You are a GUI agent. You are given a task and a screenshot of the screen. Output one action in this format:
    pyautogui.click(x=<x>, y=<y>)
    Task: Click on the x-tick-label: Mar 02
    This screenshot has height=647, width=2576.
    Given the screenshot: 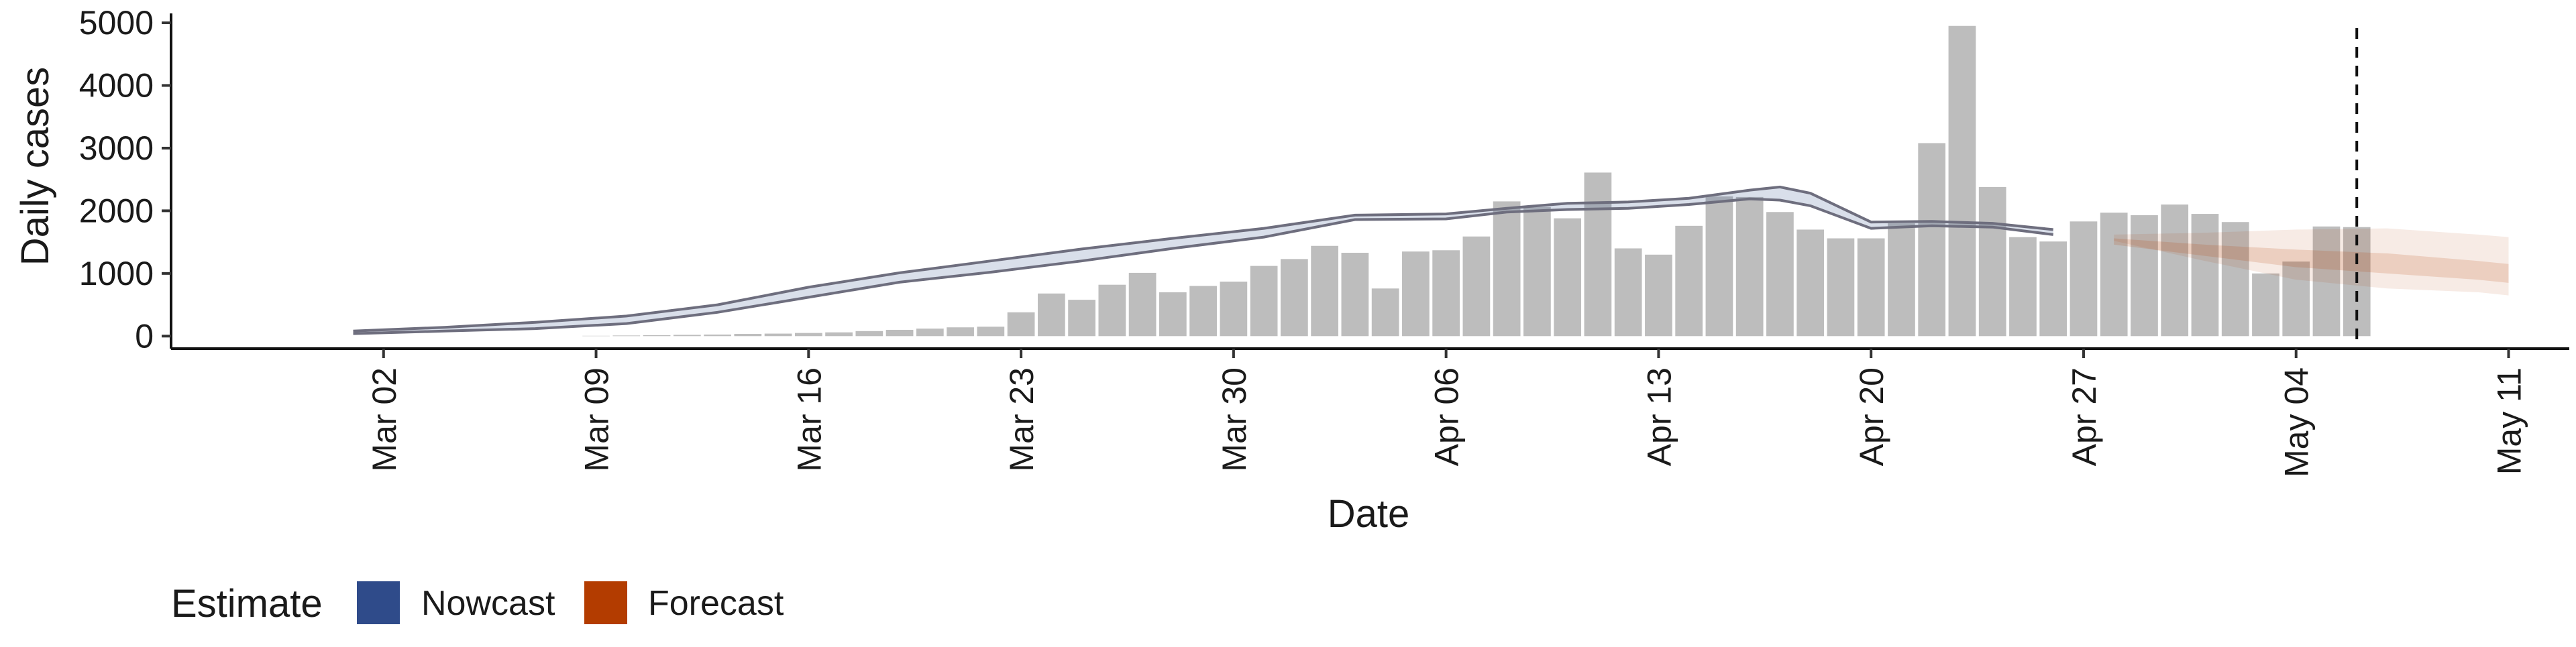 What is the action you would take?
    pyautogui.click(x=384, y=420)
    